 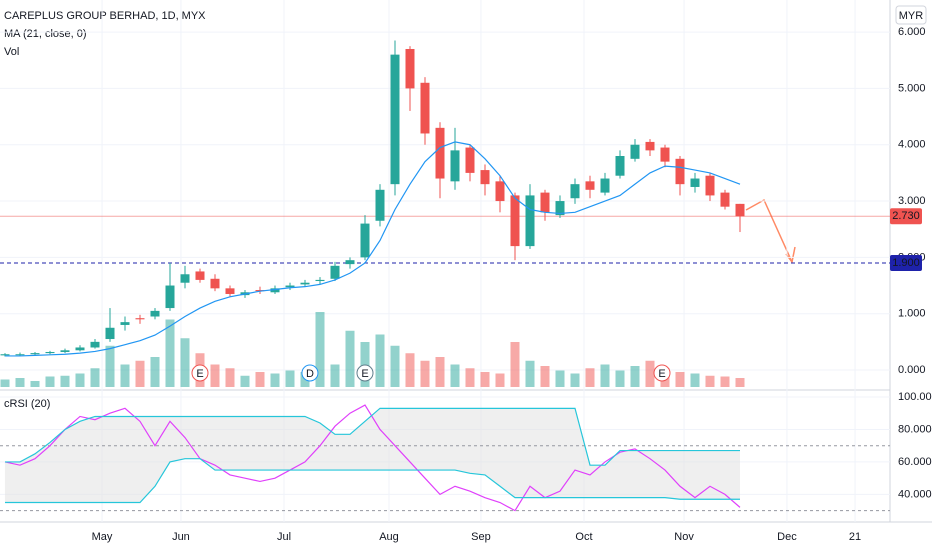 What do you see at coordinates (11, 52) in the screenshot?
I see `legend-vol: Vol` at bounding box center [11, 52].